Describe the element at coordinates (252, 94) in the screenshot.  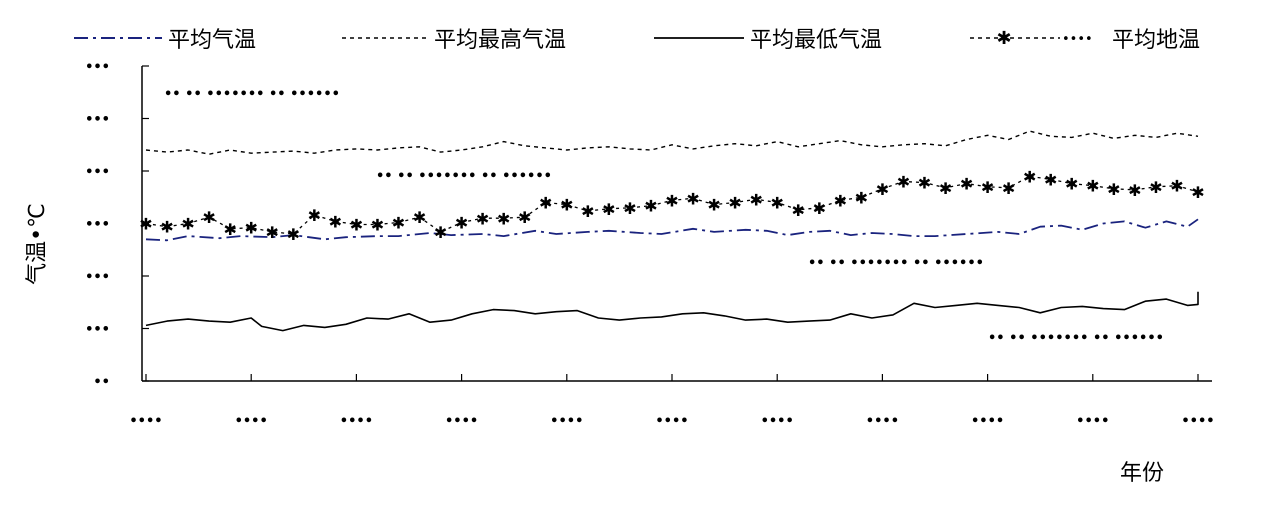
I see `annotation-label-1: •• •• ••••••• •• ••••••` at that location.